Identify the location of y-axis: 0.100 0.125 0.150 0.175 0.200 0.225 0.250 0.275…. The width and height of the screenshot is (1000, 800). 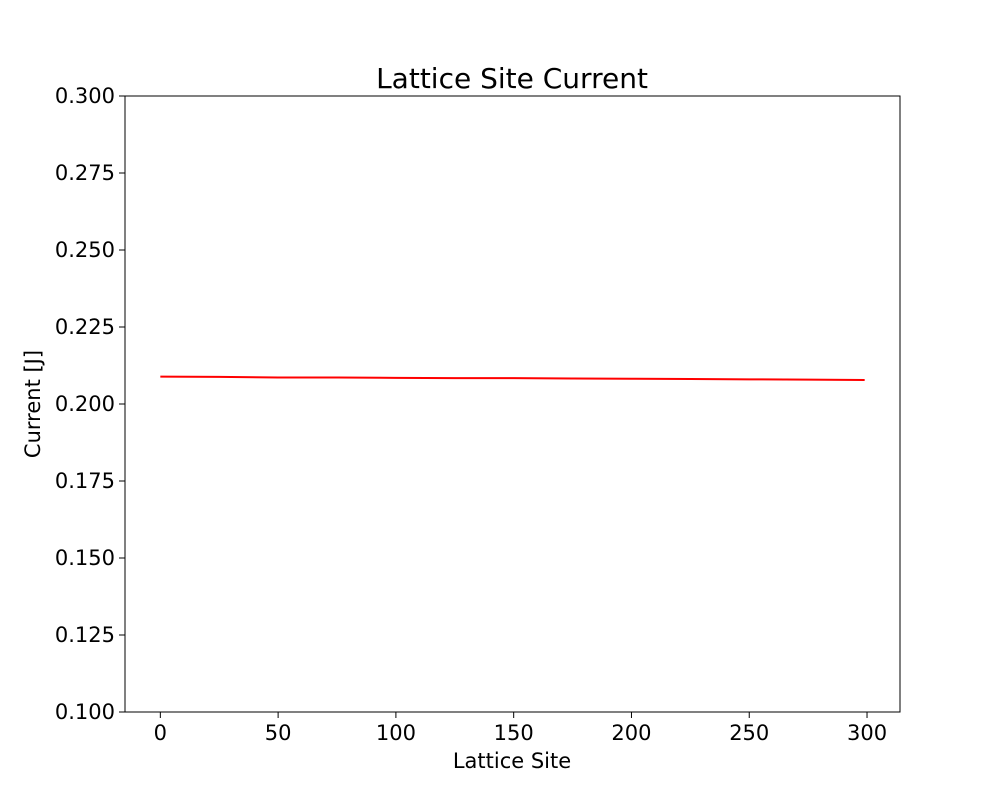
(90, 404).